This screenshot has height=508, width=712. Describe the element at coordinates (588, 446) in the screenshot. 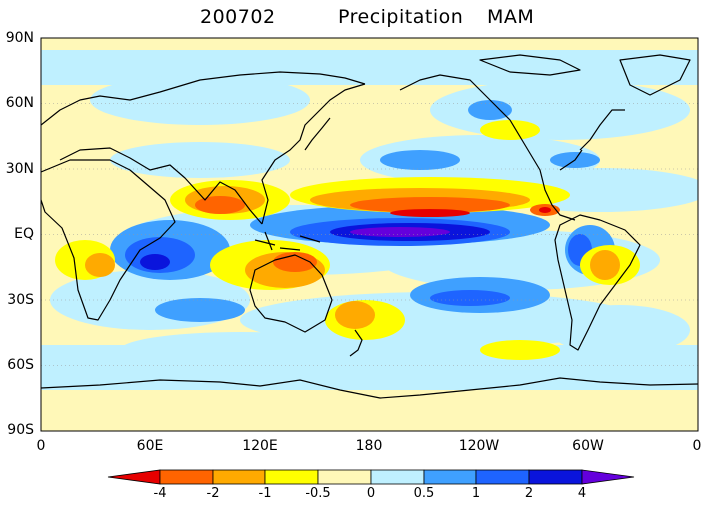

I see `lon-label-60w: 60W` at that location.